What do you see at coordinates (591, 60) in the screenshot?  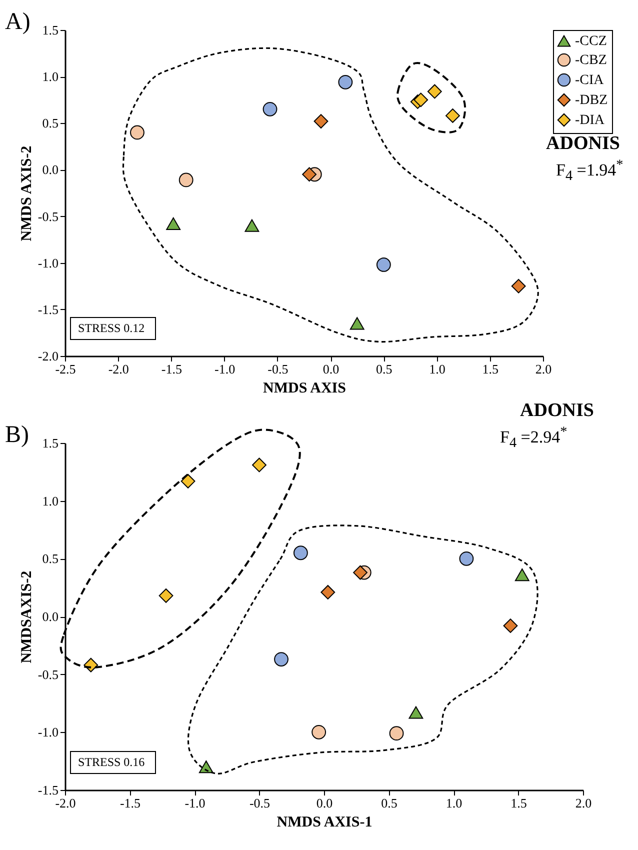 I see `legend-label: -CBZ` at bounding box center [591, 60].